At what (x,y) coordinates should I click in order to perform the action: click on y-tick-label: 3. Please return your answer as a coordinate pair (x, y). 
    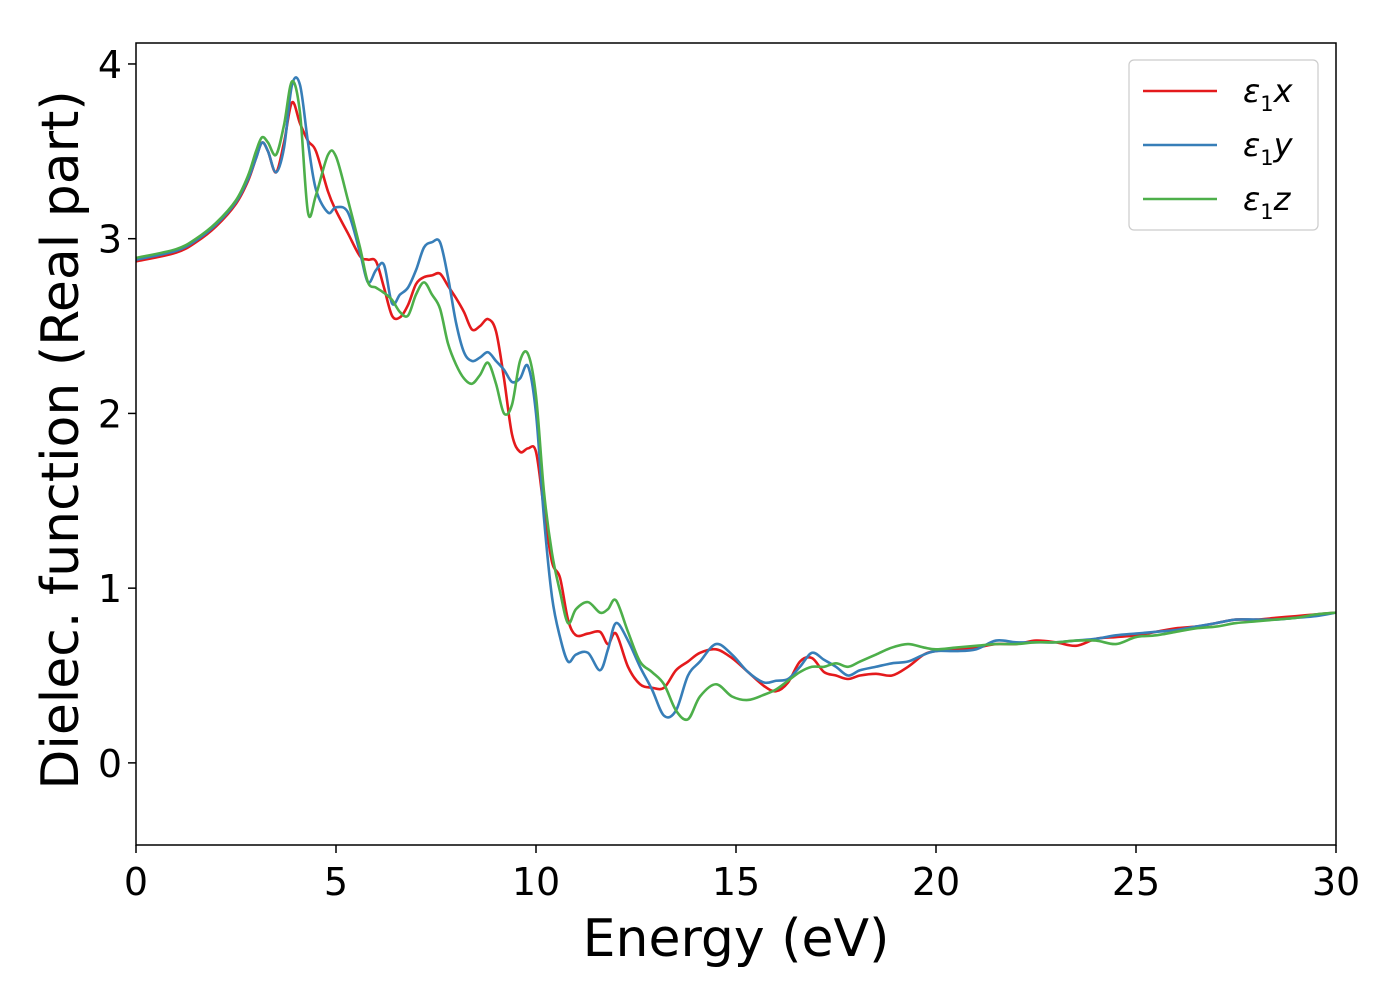
    Looking at the image, I should click on (110, 240).